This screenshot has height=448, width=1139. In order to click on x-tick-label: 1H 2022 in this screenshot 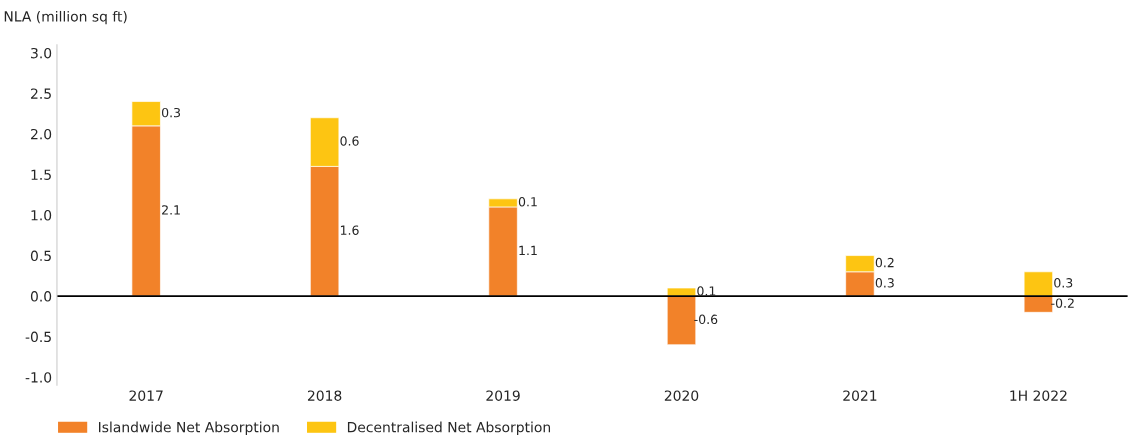, I will do `click(1038, 395)`.